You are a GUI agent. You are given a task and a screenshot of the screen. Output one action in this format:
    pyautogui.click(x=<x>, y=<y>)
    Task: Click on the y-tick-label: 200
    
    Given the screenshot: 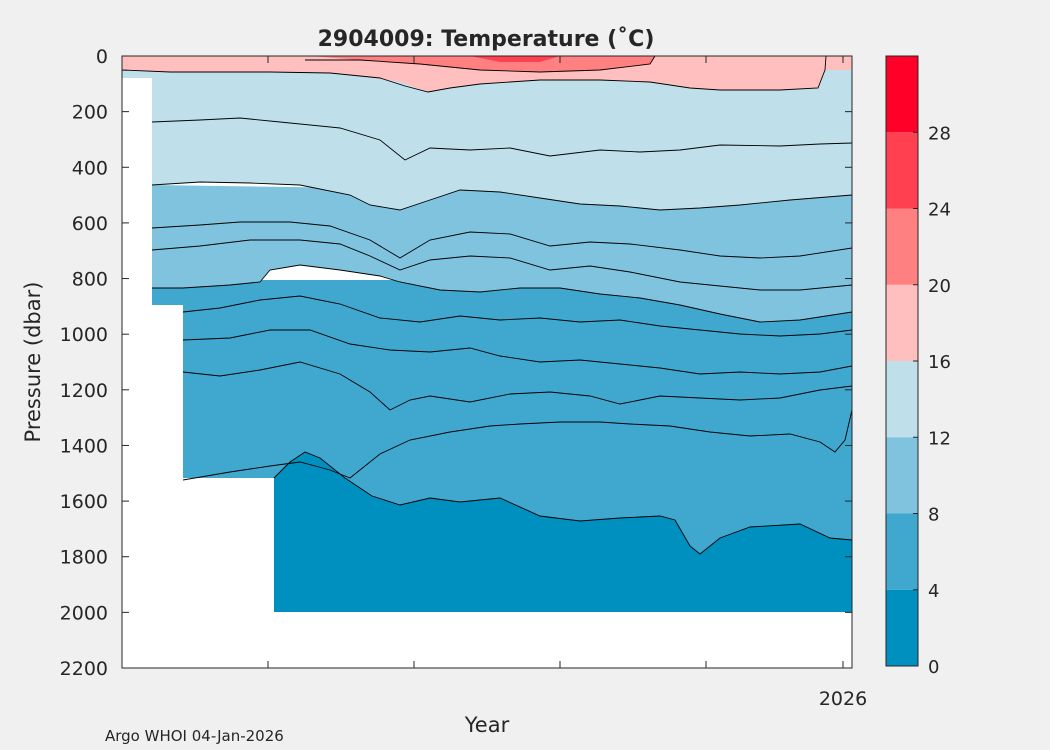 What is the action you would take?
    pyautogui.click(x=90, y=113)
    